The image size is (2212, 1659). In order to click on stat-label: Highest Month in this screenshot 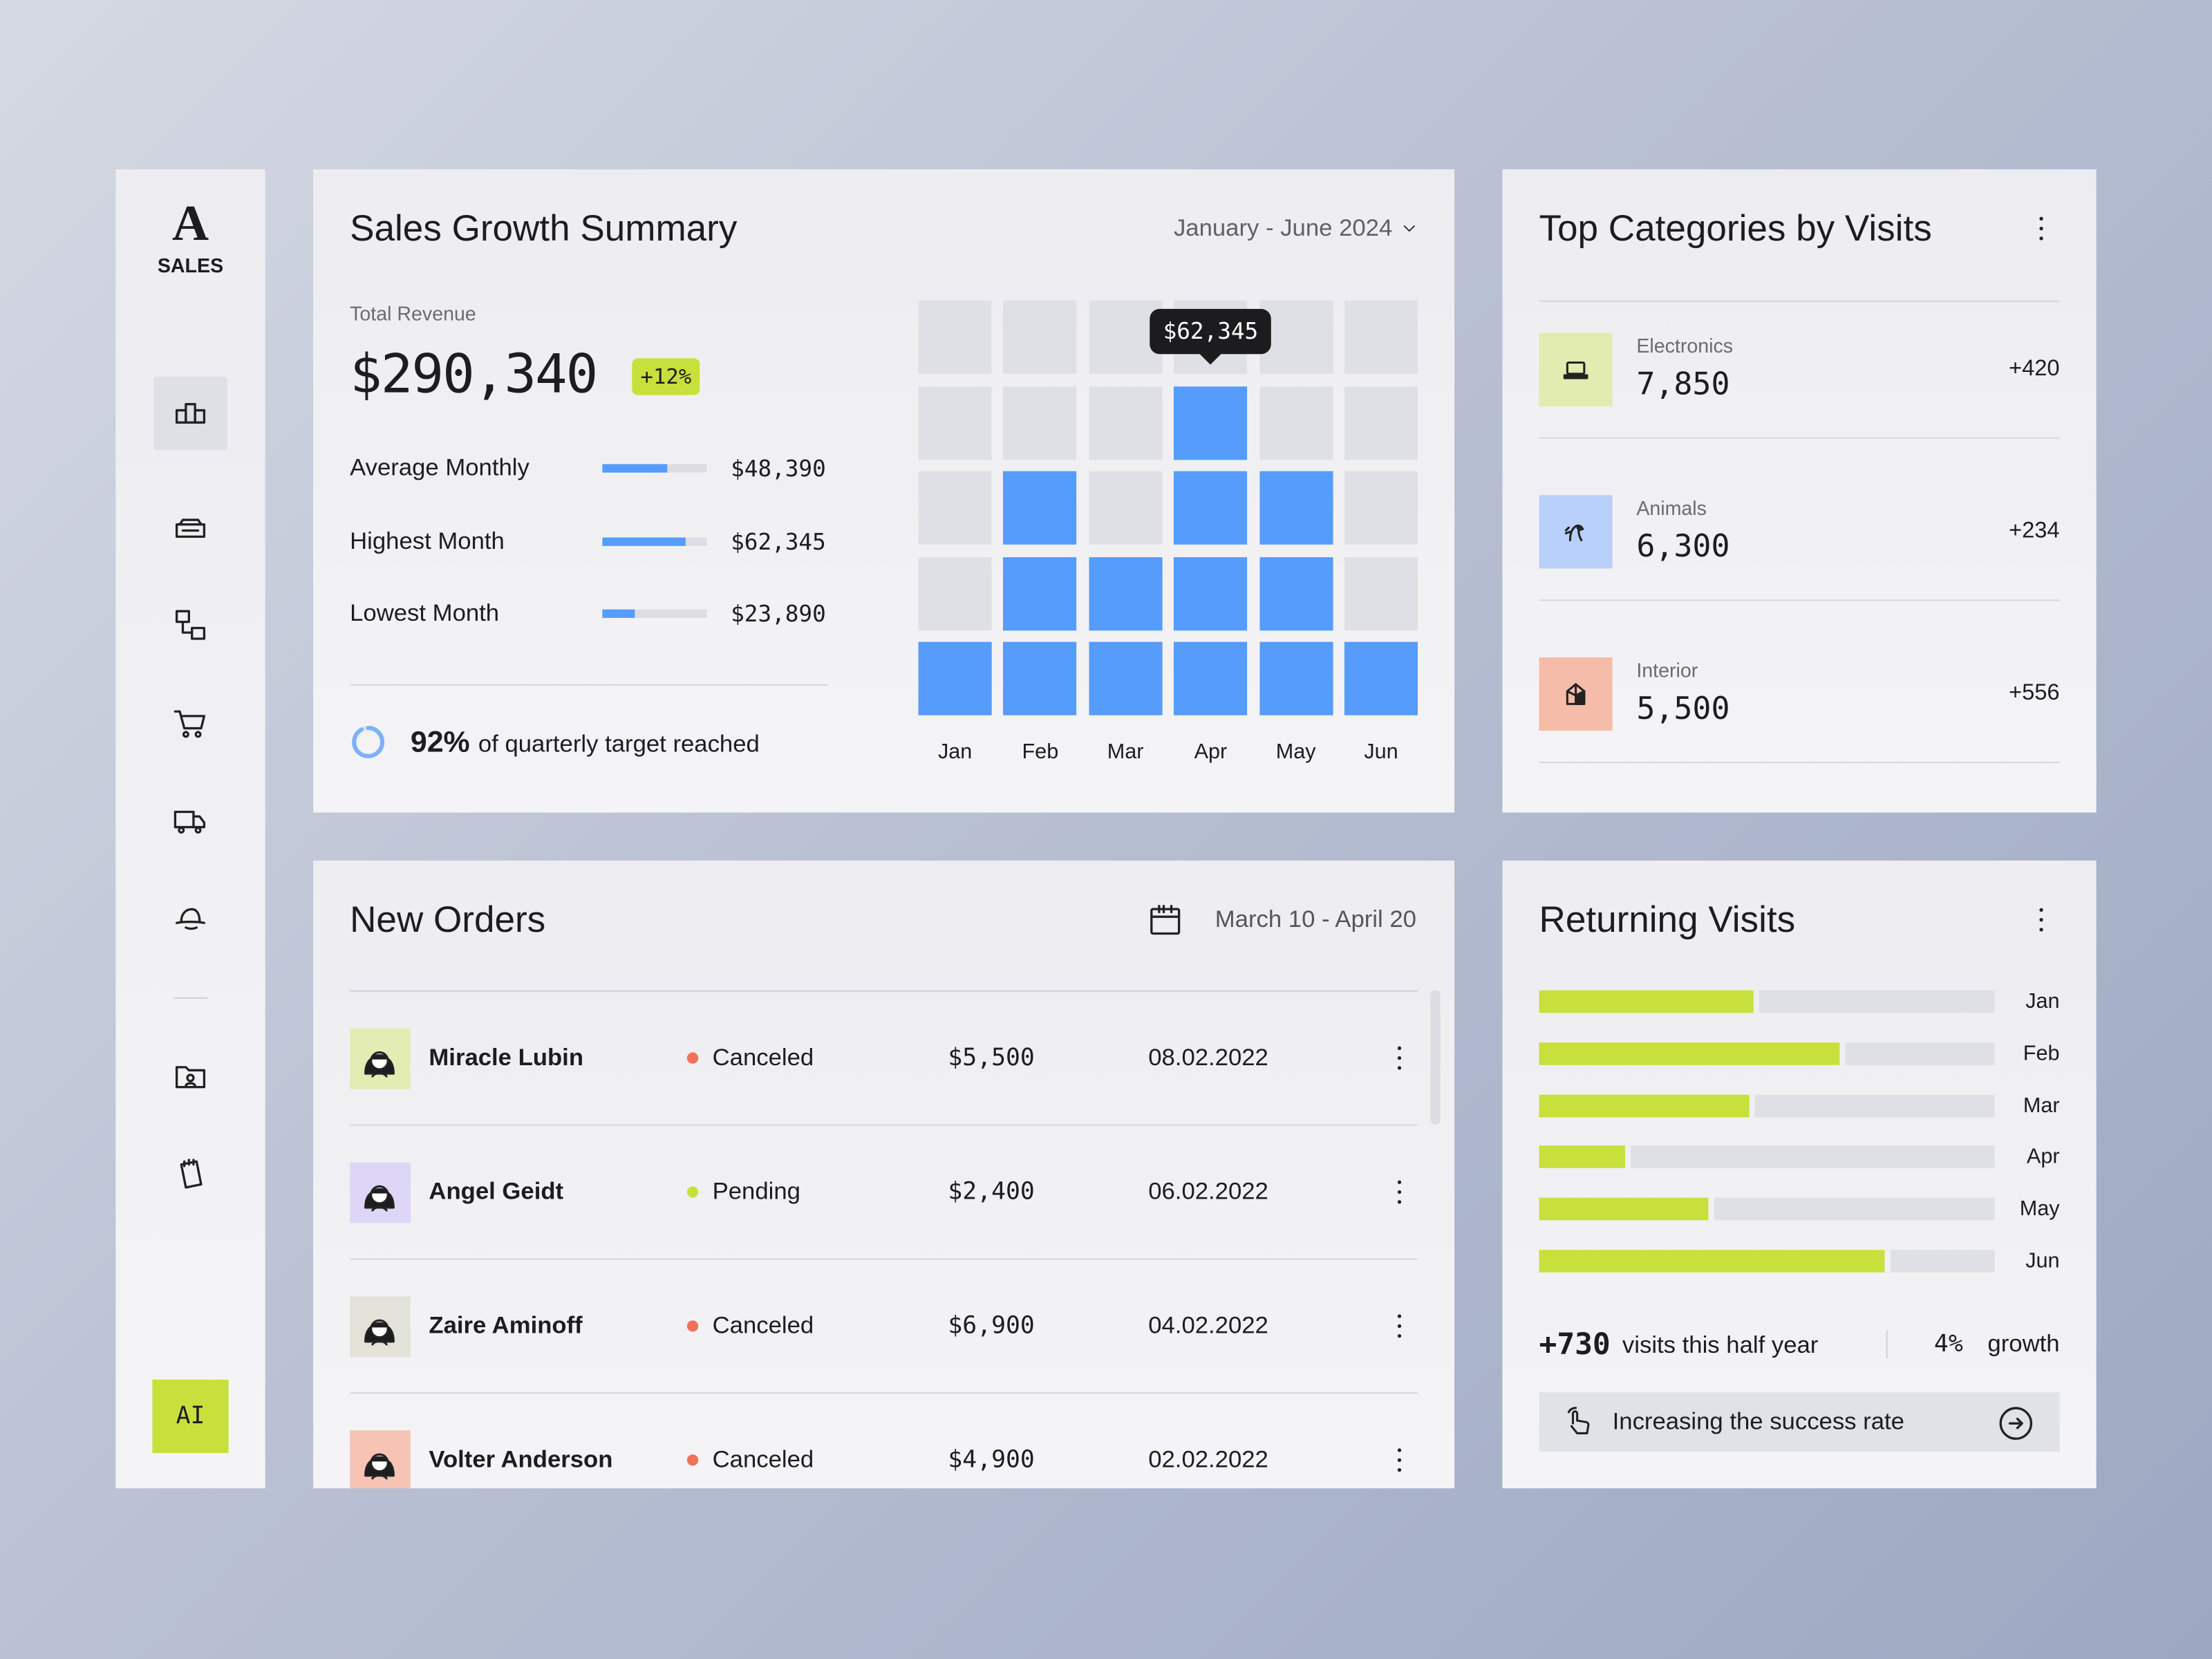, I will do `click(427, 540)`.